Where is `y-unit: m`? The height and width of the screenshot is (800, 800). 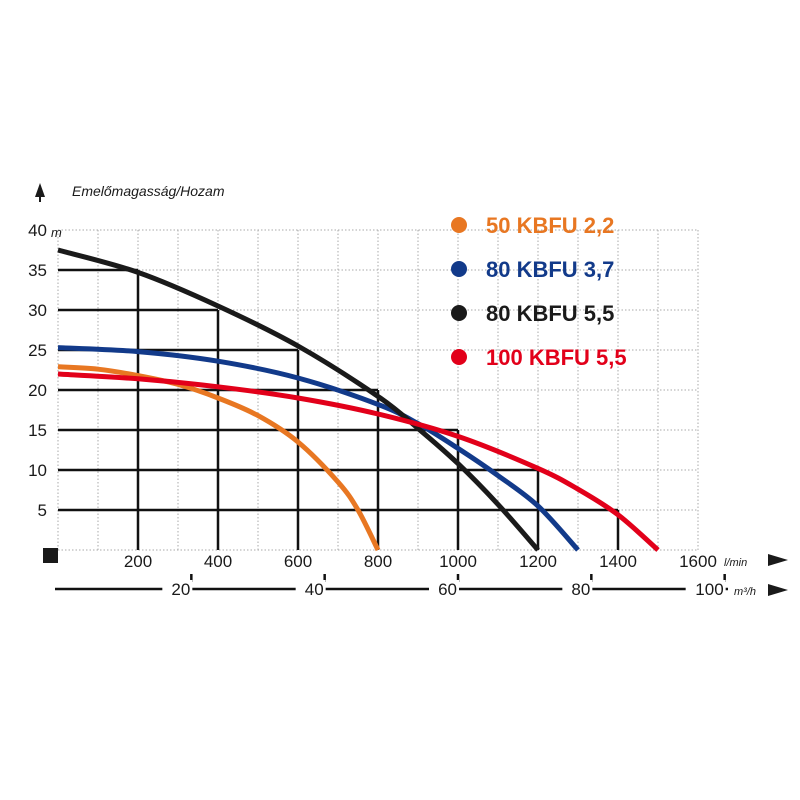
y-unit: m is located at coordinates (56, 232).